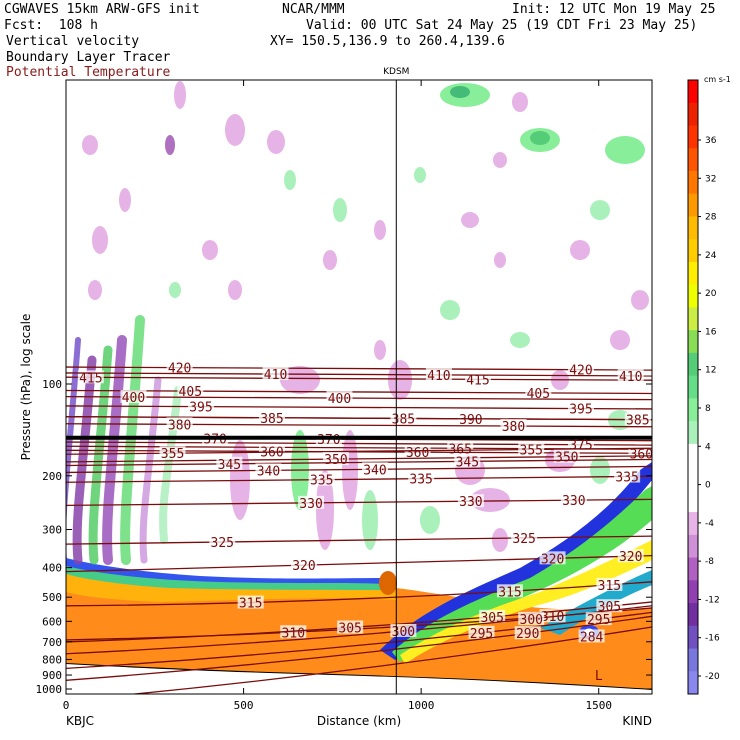  What do you see at coordinates (630, 557) in the screenshot?
I see `isentrope-label: 320` at bounding box center [630, 557].